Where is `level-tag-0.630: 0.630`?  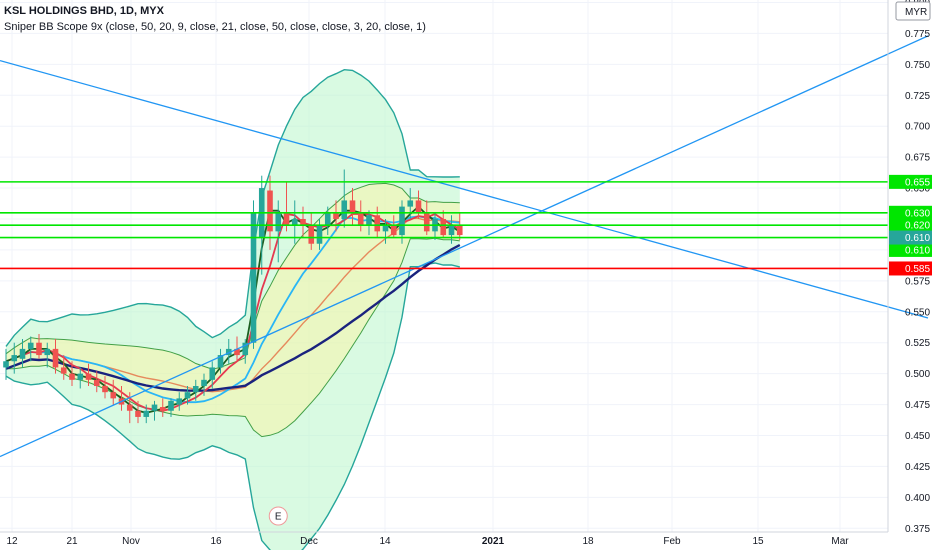 level-tag-0.630: 0.630 is located at coordinates (910, 212).